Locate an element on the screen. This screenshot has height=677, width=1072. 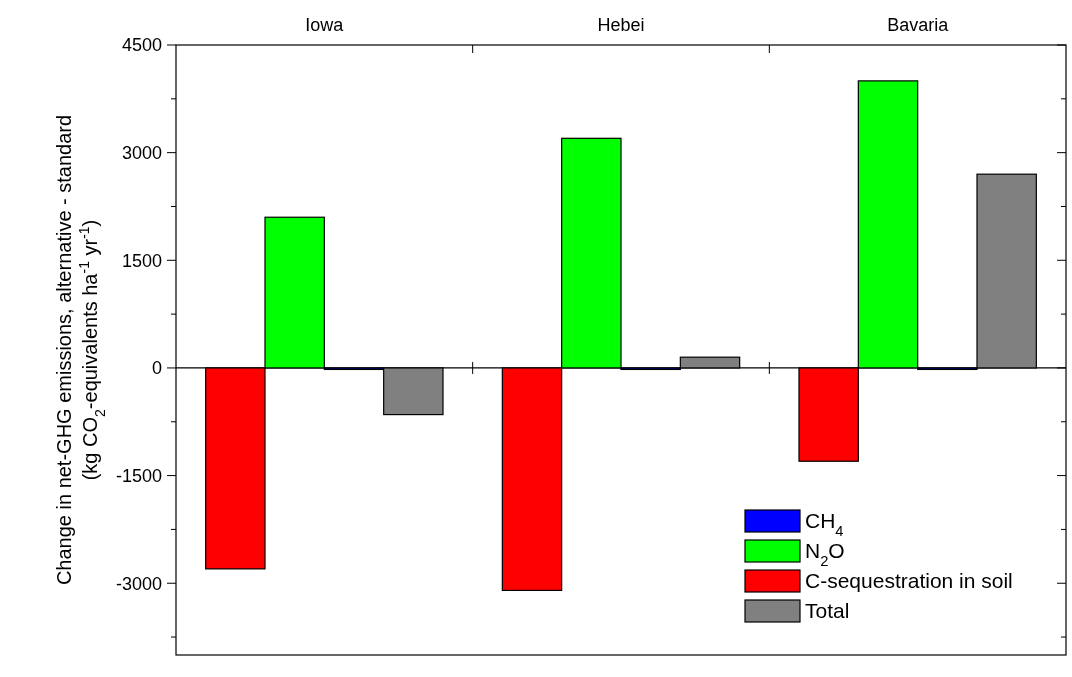
y-tick-label: 1500 is located at coordinates (141, 260).